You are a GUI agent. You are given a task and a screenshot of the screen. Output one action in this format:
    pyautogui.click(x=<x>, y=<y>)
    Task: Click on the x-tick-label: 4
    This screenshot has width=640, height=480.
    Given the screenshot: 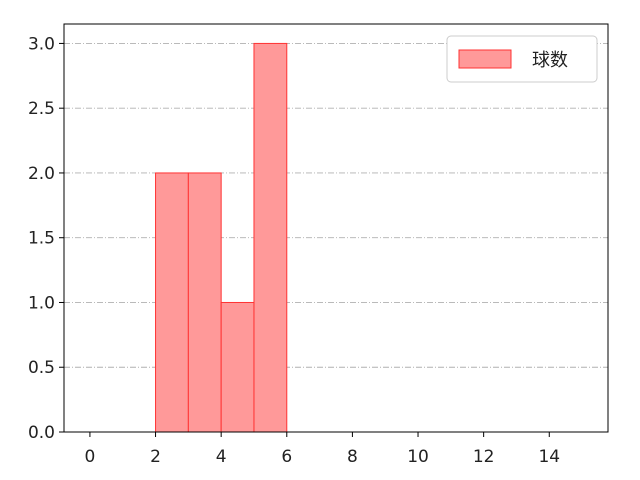 What is the action you would take?
    pyautogui.click(x=221, y=457)
    